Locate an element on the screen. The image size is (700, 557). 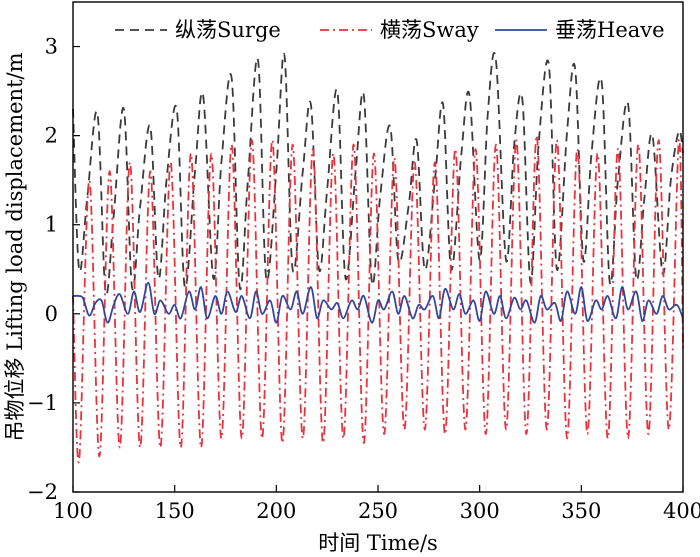
y-tick-label: 1 is located at coordinates (51, 225).